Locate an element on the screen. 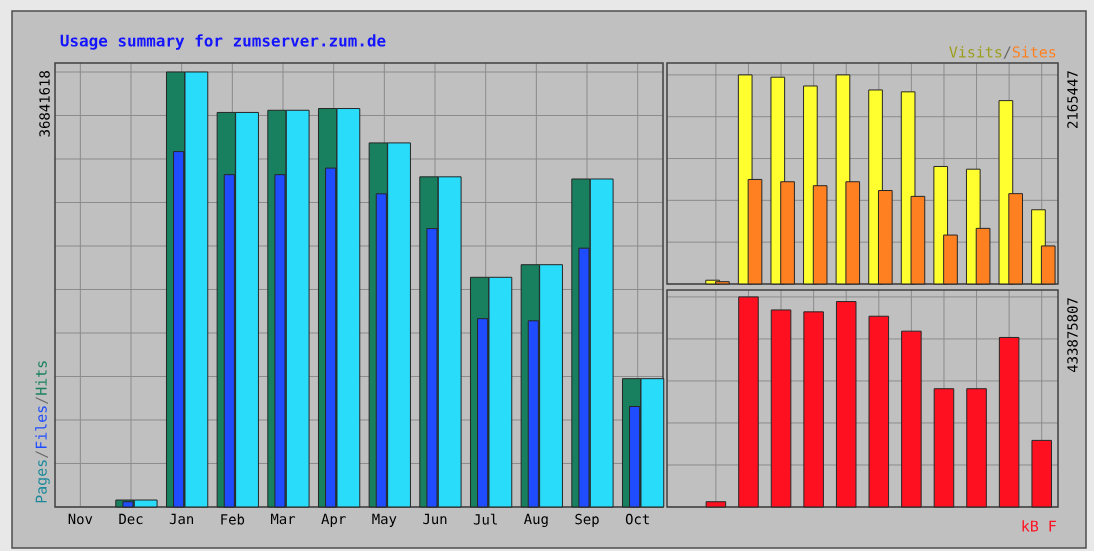  text: Hits is located at coordinates (41, 378).